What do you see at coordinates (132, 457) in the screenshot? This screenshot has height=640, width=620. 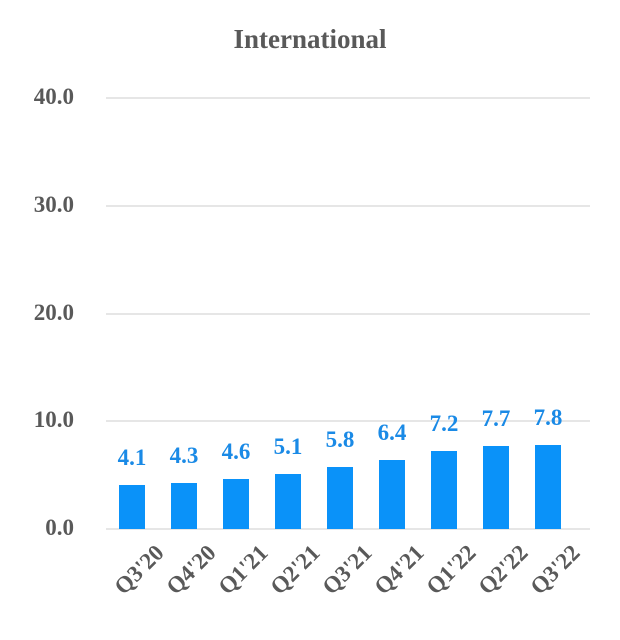 I see `data-label: 4.1` at bounding box center [132, 457].